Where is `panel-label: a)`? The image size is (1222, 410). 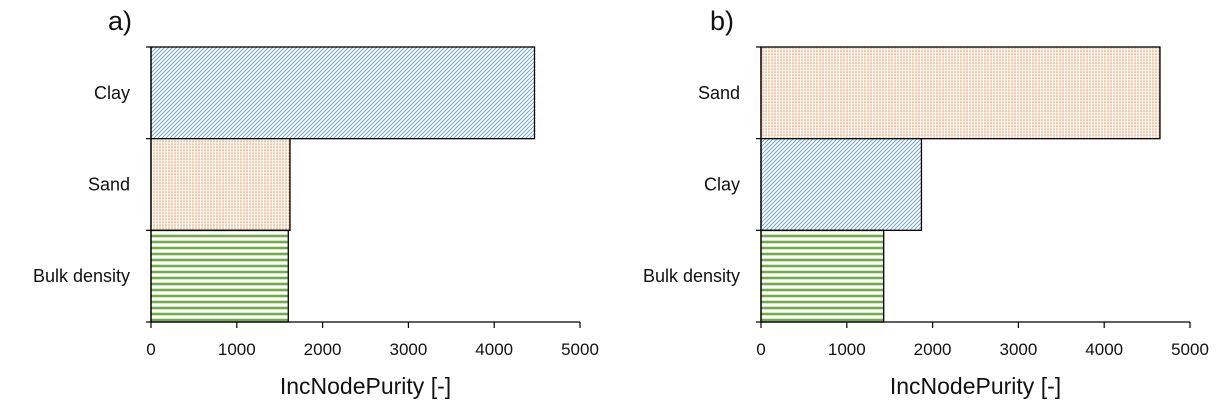
panel-label: a) is located at coordinates (120, 21).